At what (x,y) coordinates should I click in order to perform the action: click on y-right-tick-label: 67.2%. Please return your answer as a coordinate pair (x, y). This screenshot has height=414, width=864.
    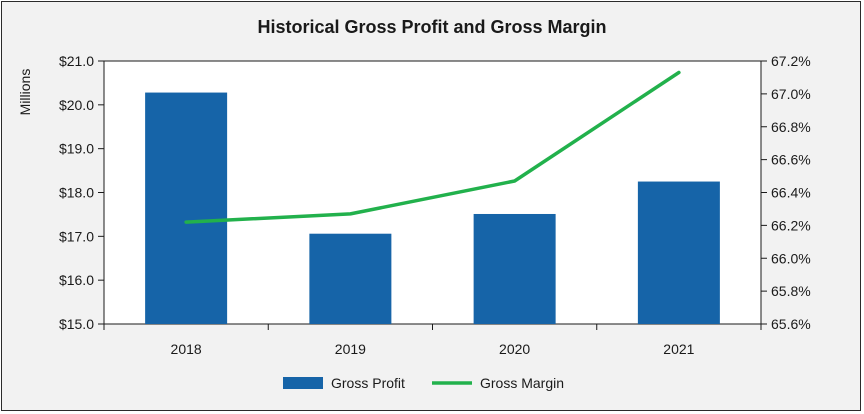
    Looking at the image, I should click on (791, 61).